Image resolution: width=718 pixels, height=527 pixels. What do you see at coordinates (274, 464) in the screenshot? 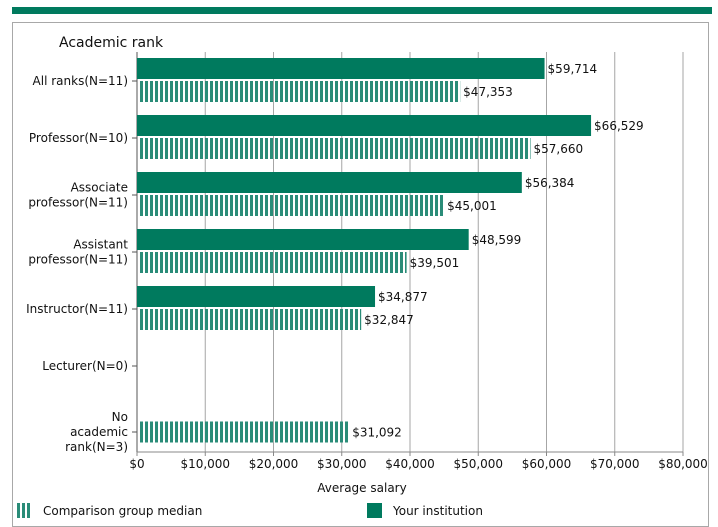
I see `x-tick-label: $20,000` at bounding box center [274, 464].